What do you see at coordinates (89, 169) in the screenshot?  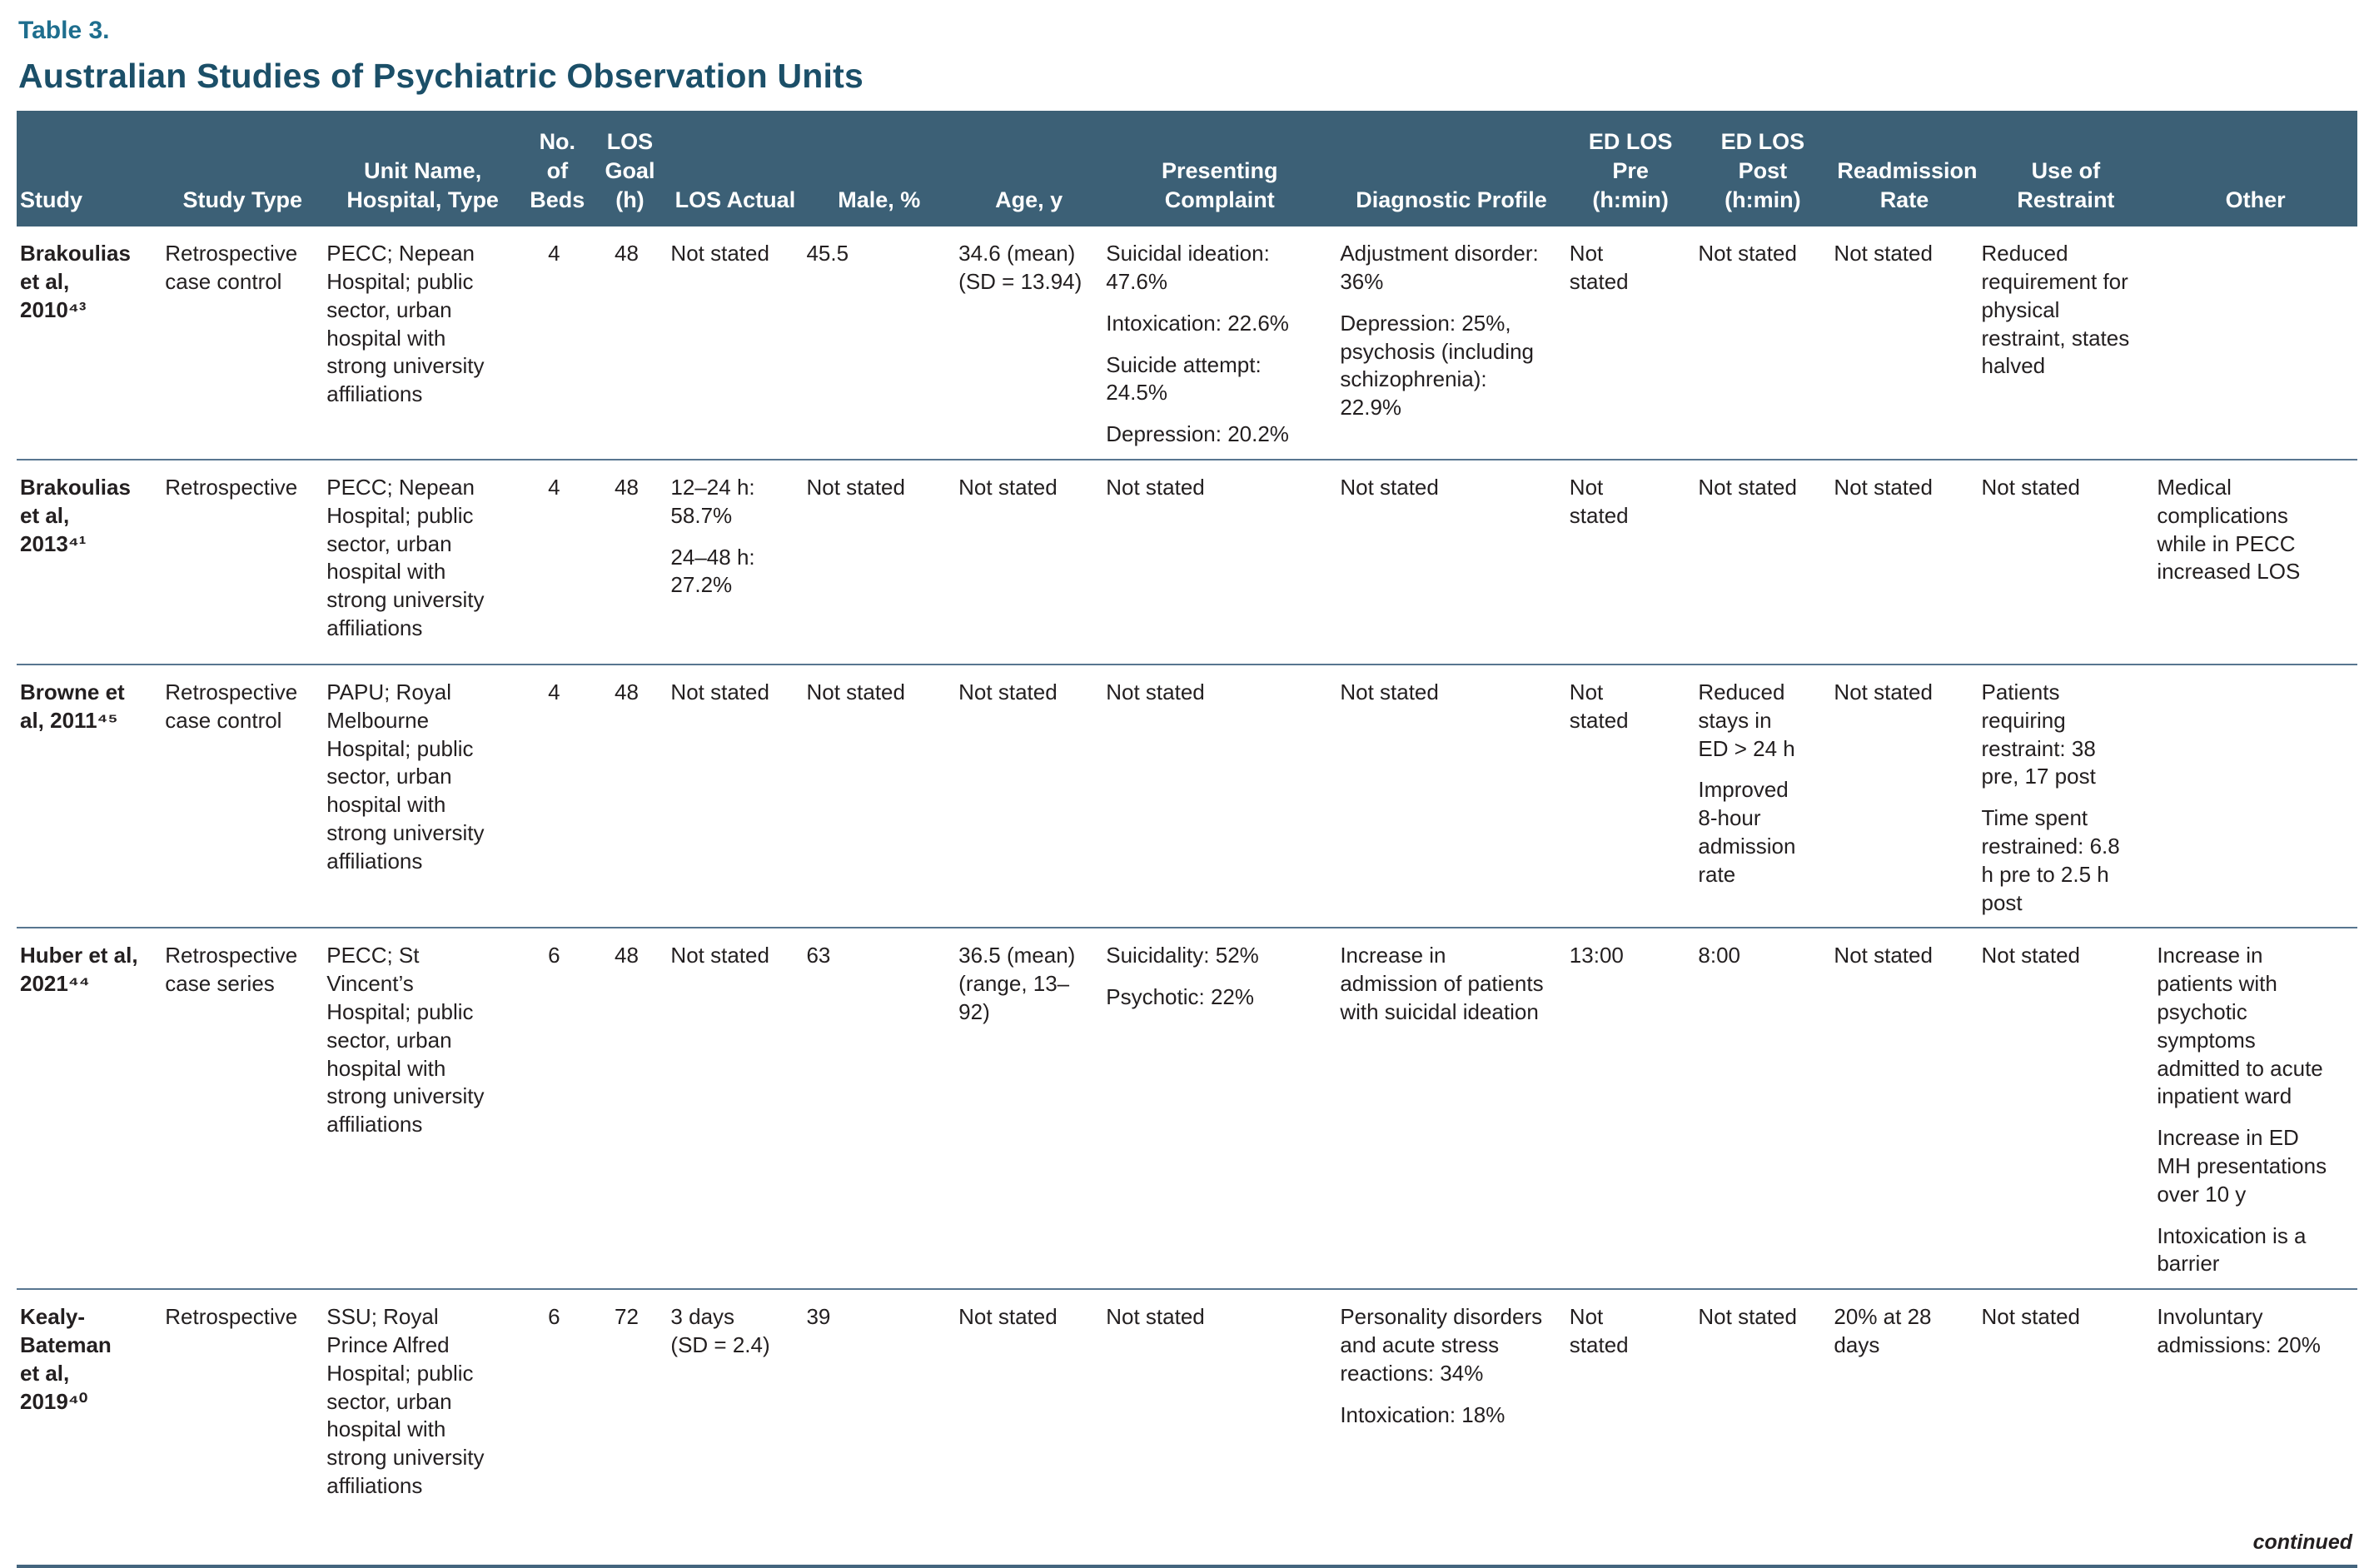 I see `column-header-study: Study` at bounding box center [89, 169].